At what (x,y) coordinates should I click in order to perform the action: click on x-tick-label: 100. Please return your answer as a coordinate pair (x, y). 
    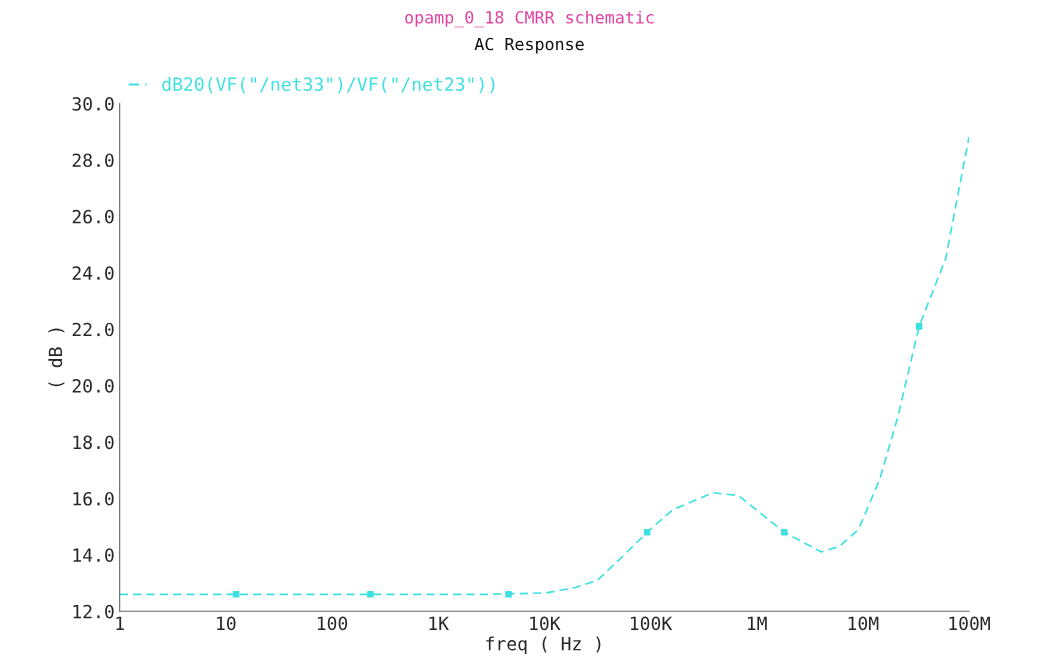
    Looking at the image, I should click on (332, 623).